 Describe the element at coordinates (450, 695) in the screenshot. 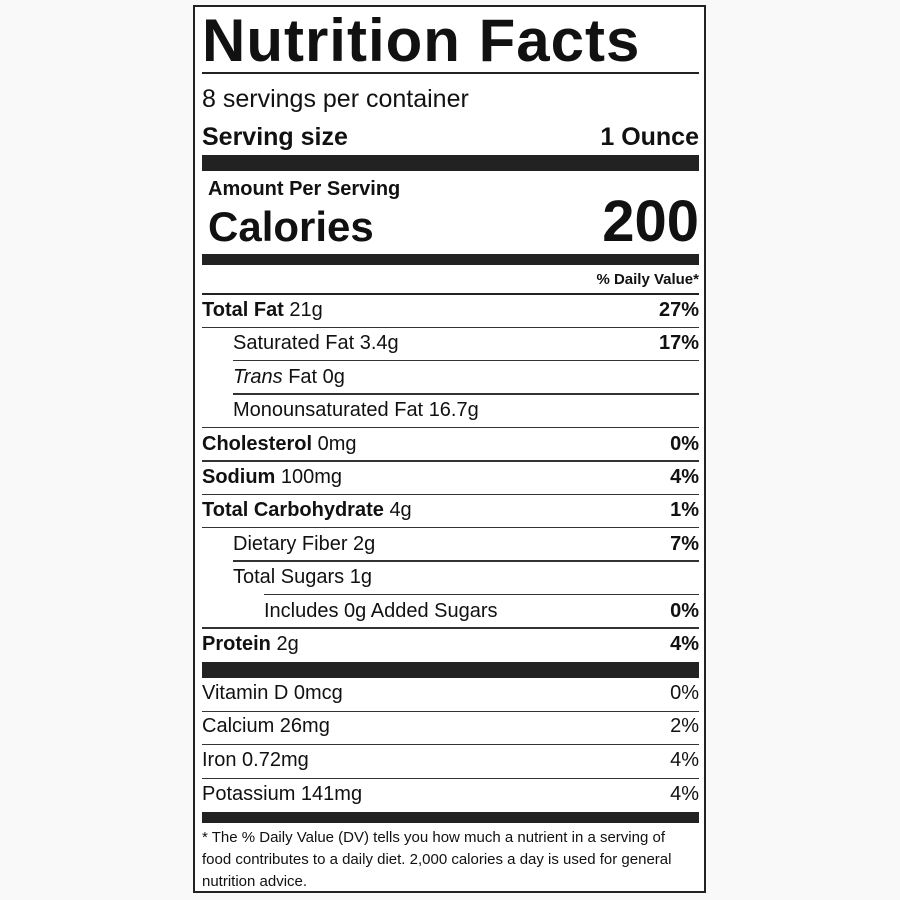

I see `vitamin-row: Vitamin D 0mcg 0%` at that location.